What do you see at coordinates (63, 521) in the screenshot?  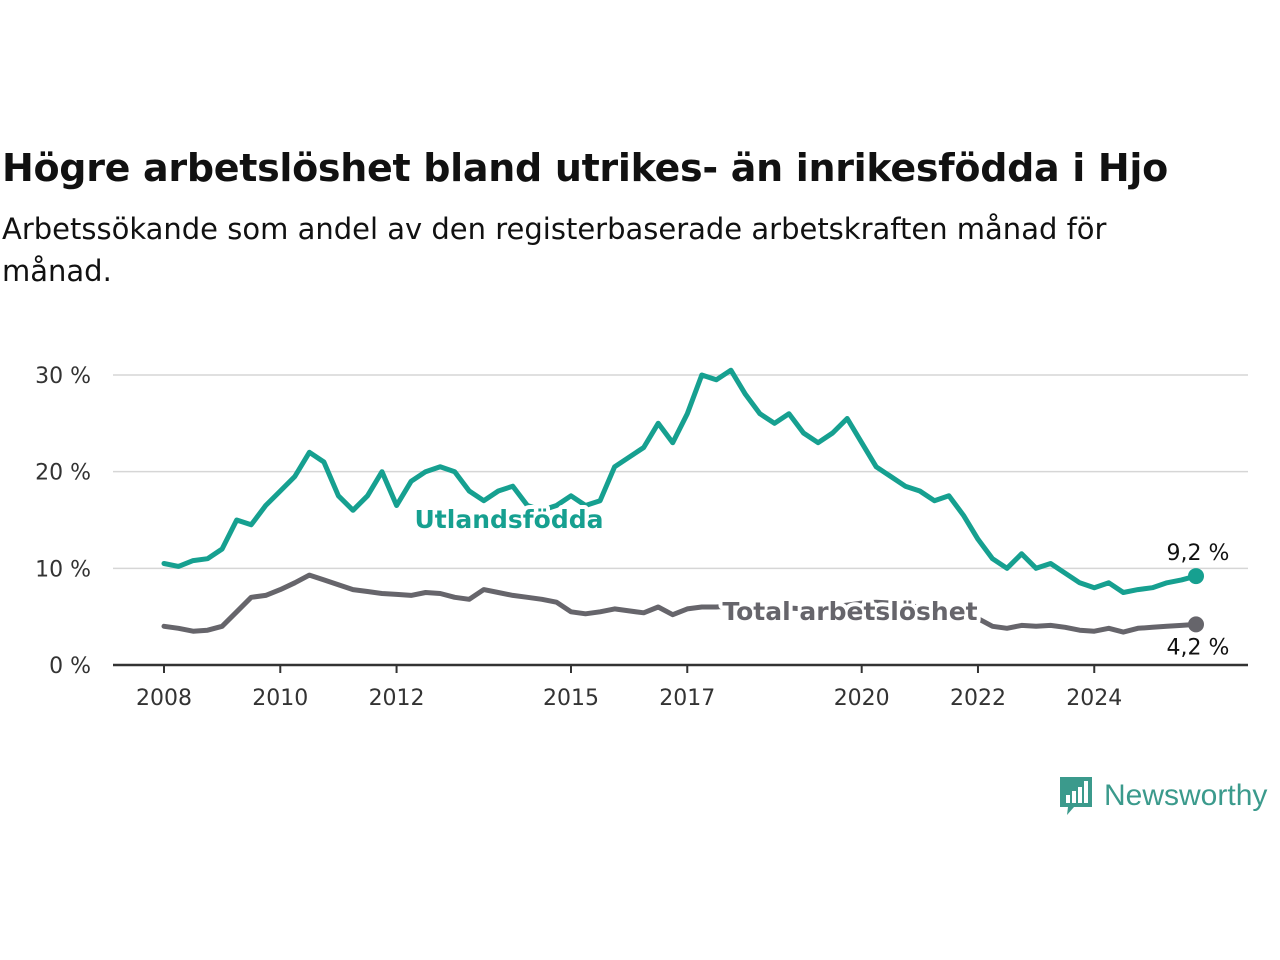 I see `y-axis-ticks: 0 % 10 % 20 % 30 %` at bounding box center [63, 521].